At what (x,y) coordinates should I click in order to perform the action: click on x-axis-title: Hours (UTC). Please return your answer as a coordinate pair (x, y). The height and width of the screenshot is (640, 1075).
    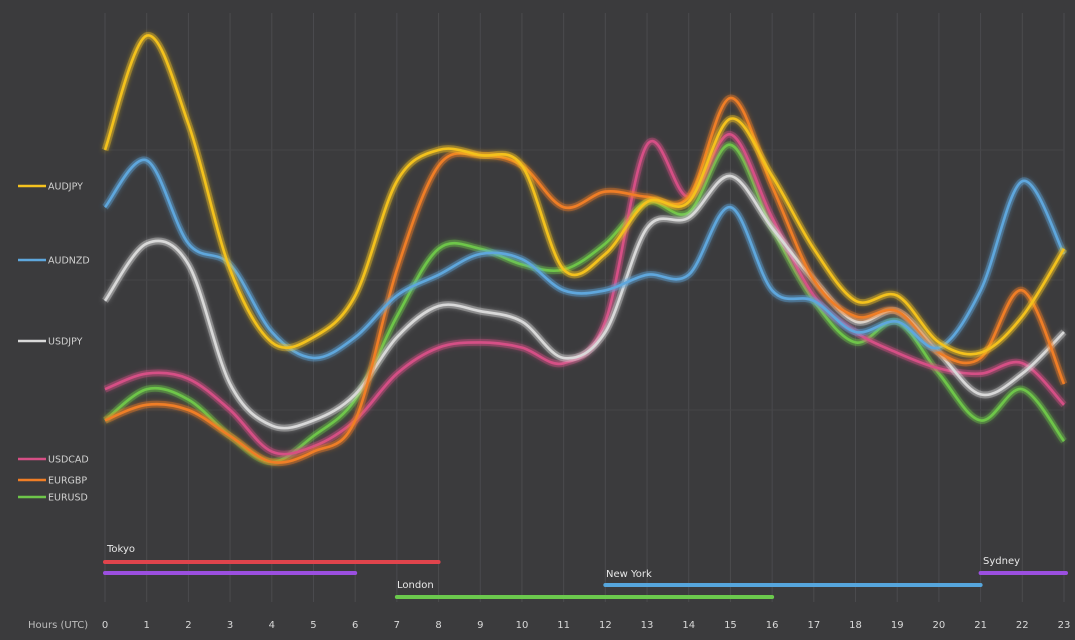
    Looking at the image, I should click on (58, 625).